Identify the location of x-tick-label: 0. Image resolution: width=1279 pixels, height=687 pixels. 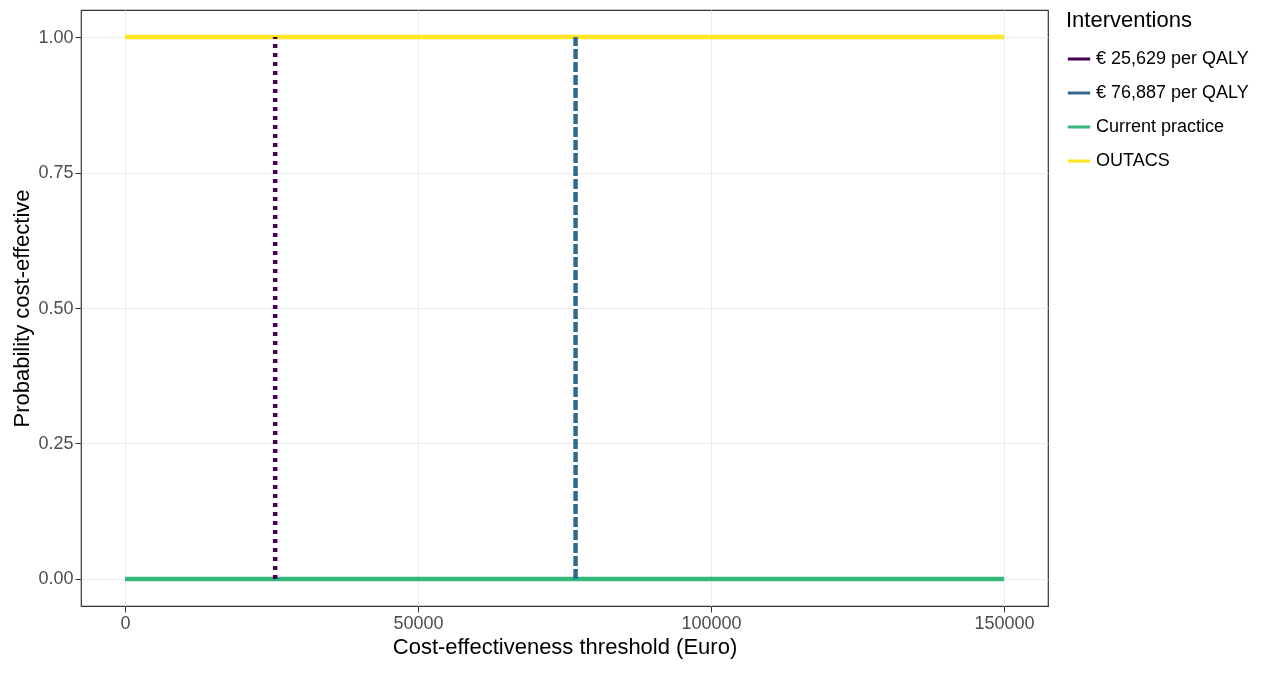
(125, 622).